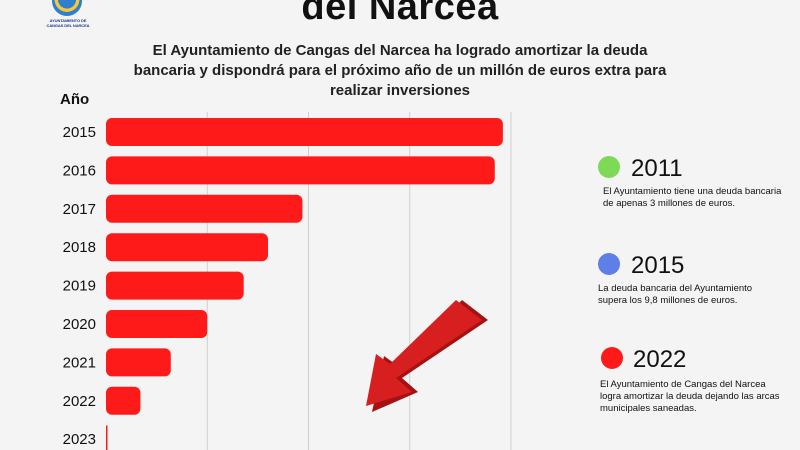 The image size is (800, 450). I want to click on down-arrow-icon, so click(427, 356).